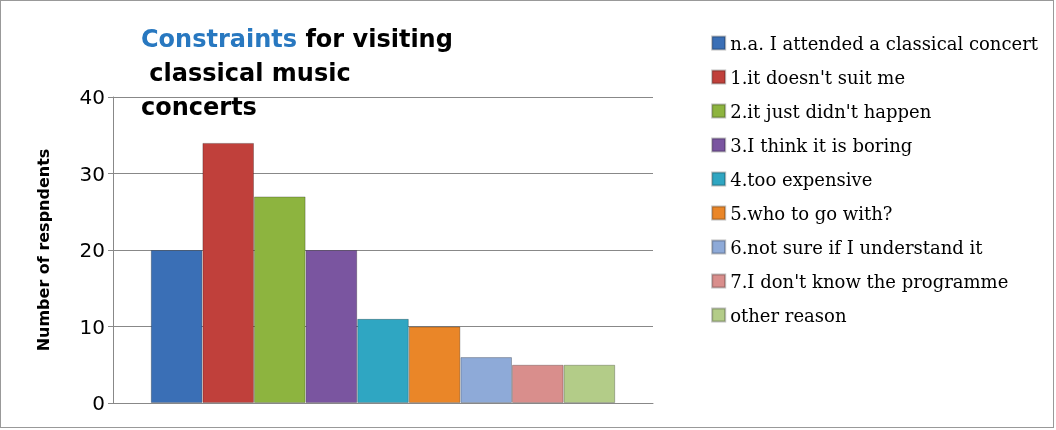  Describe the element at coordinates (92, 97) in the screenshot. I see `y-tick-label: 40` at that location.